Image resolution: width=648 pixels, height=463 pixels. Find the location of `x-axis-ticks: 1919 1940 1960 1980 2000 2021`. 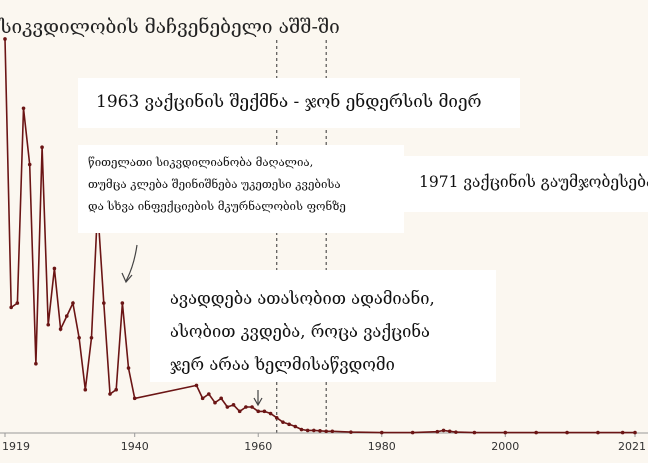

x-axis-ticks: 1919 1940 1960 1980 2000 2021 is located at coordinates (324, 443).